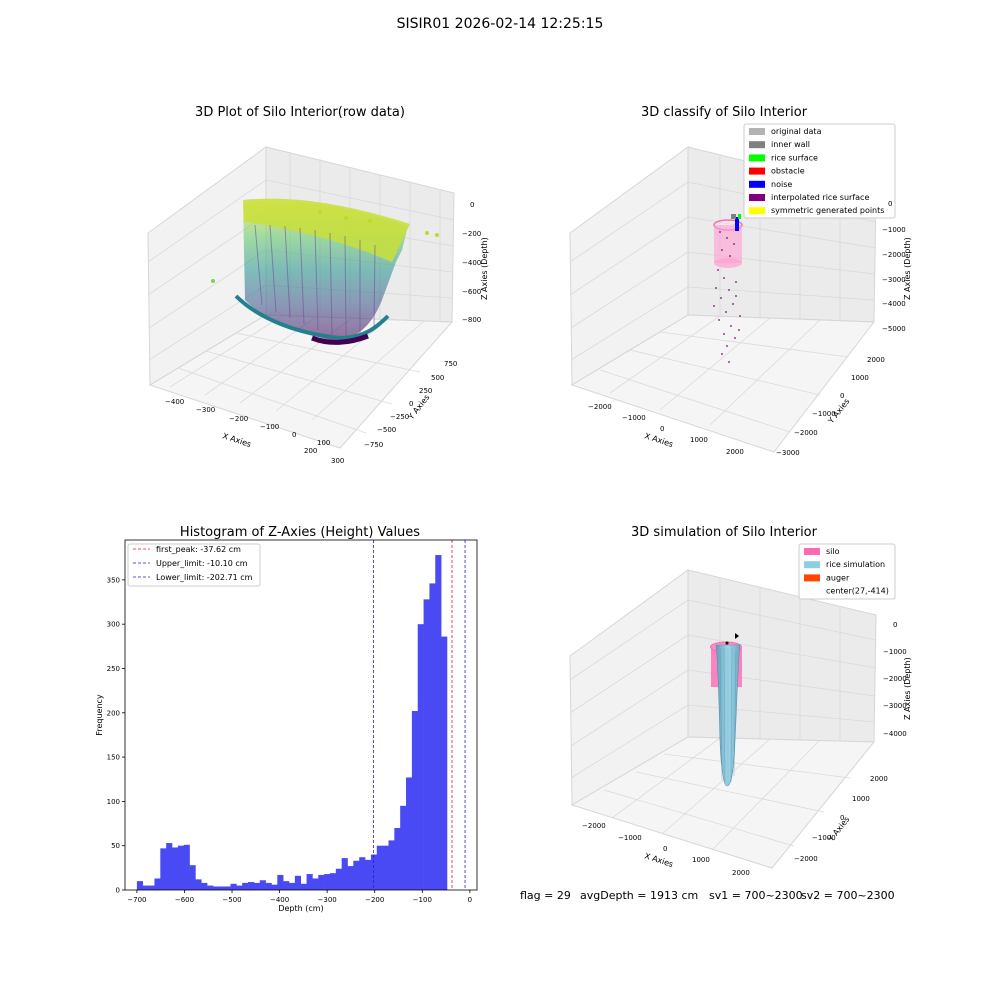  Describe the element at coordinates (895, 625) in the screenshot. I see `sim-ztick: 0` at that location.